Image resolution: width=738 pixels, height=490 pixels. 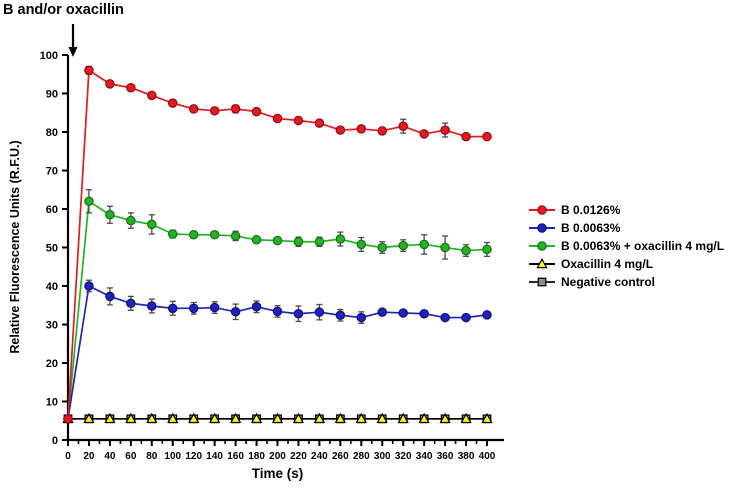 What do you see at coordinates (643, 246) in the screenshot?
I see `legend-label: B 0.0063% + oxacillin 4 mg/L` at bounding box center [643, 246].